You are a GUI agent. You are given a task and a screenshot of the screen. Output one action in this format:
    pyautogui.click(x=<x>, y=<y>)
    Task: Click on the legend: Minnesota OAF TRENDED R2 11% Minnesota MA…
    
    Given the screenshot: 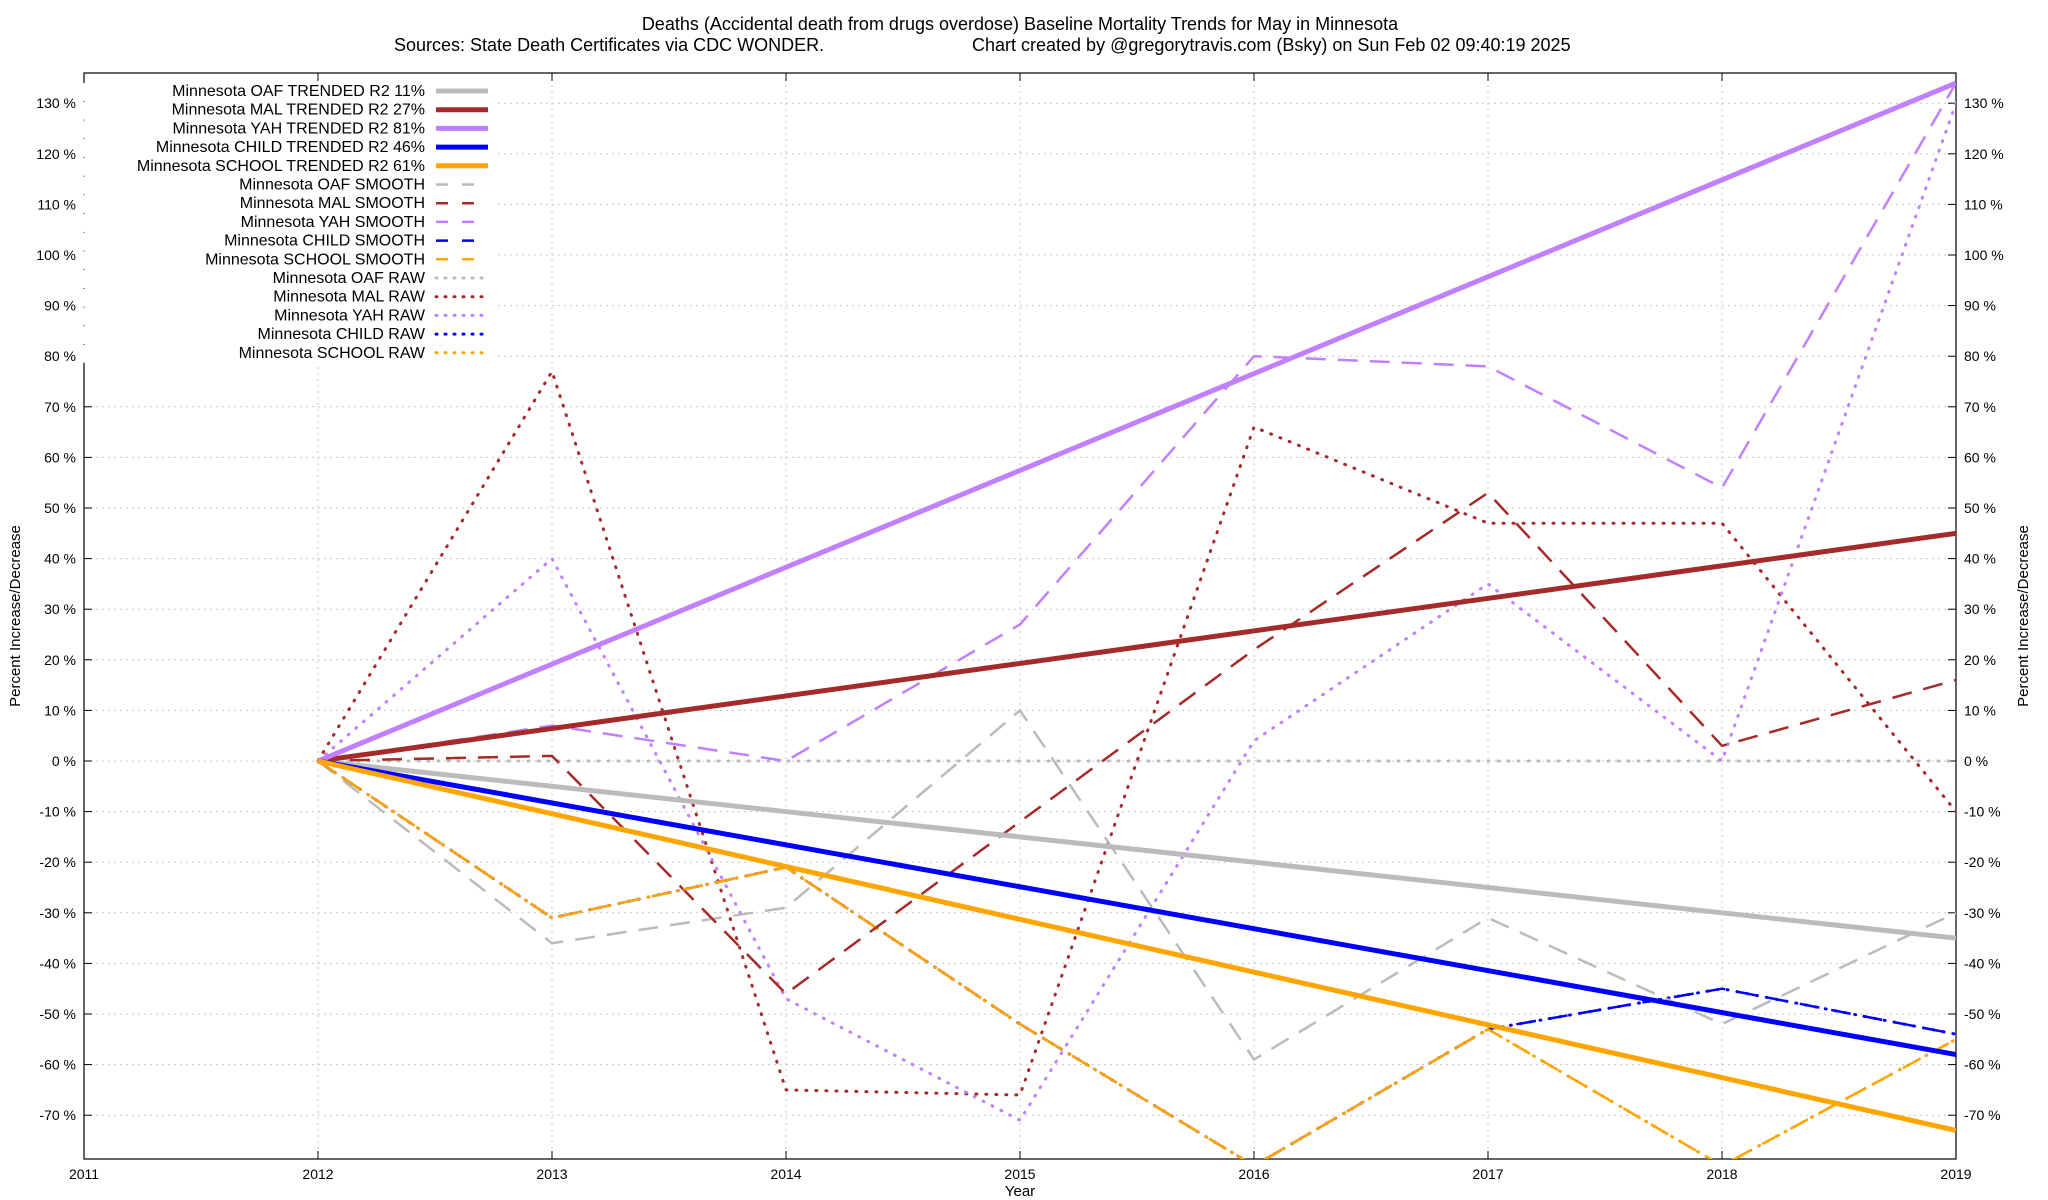 What is the action you would take?
    pyautogui.click(x=287, y=223)
    